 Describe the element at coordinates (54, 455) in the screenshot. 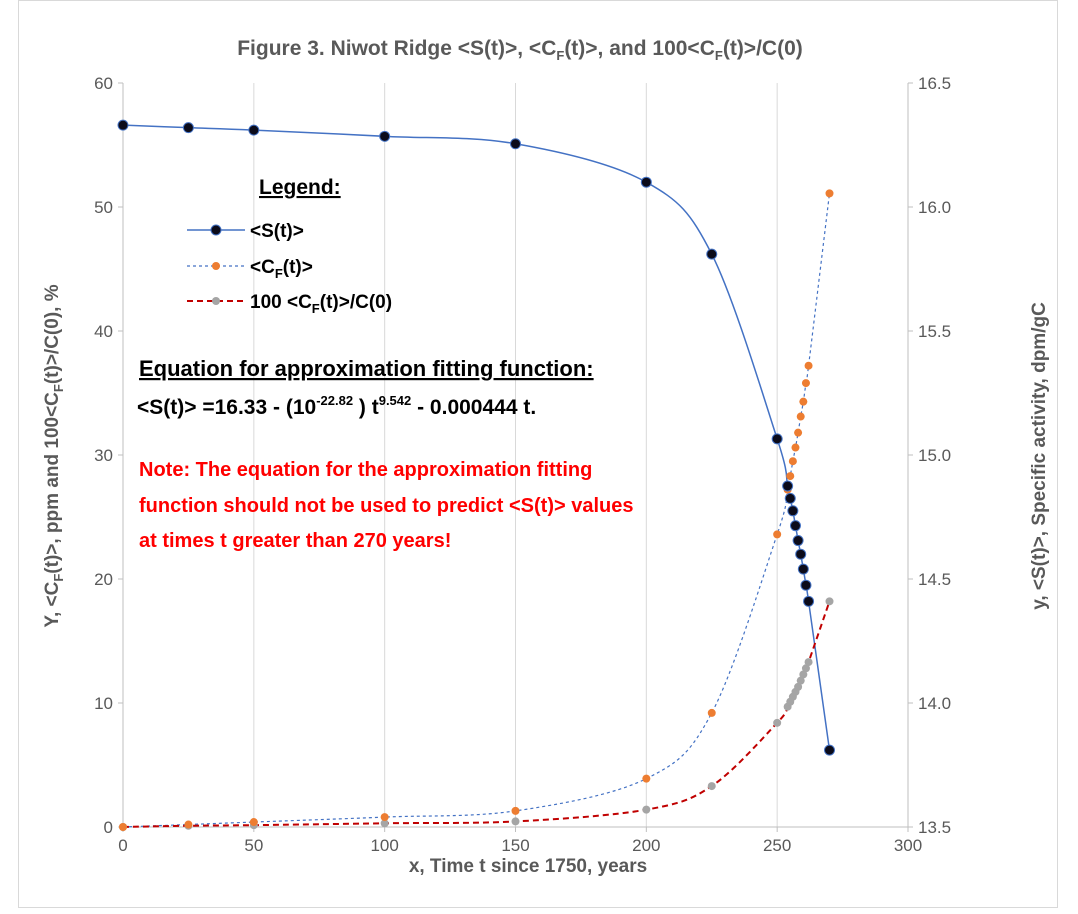

I see `y-left-axis-label: Y, <CF(t)>, ppm and 100<CF(t)>/C(0), %` at that location.